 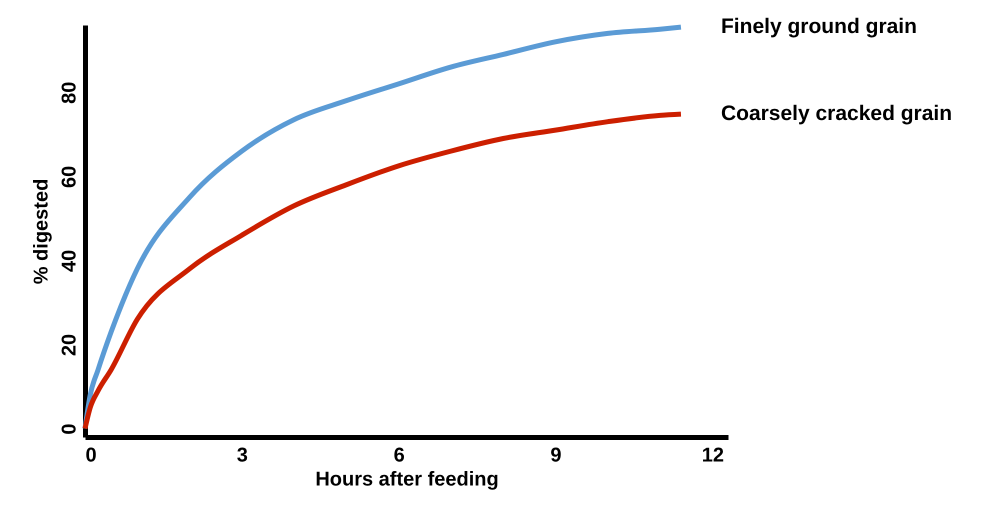 I want to click on x-tick-label: 9, so click(x=556, y=455).